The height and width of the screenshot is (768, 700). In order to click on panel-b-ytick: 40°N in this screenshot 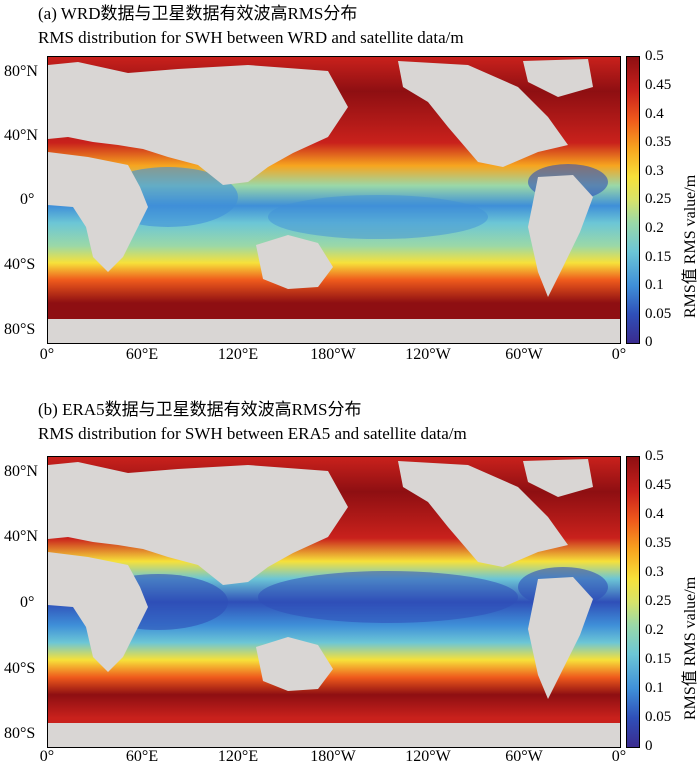, I will do `click(21, 536)`.